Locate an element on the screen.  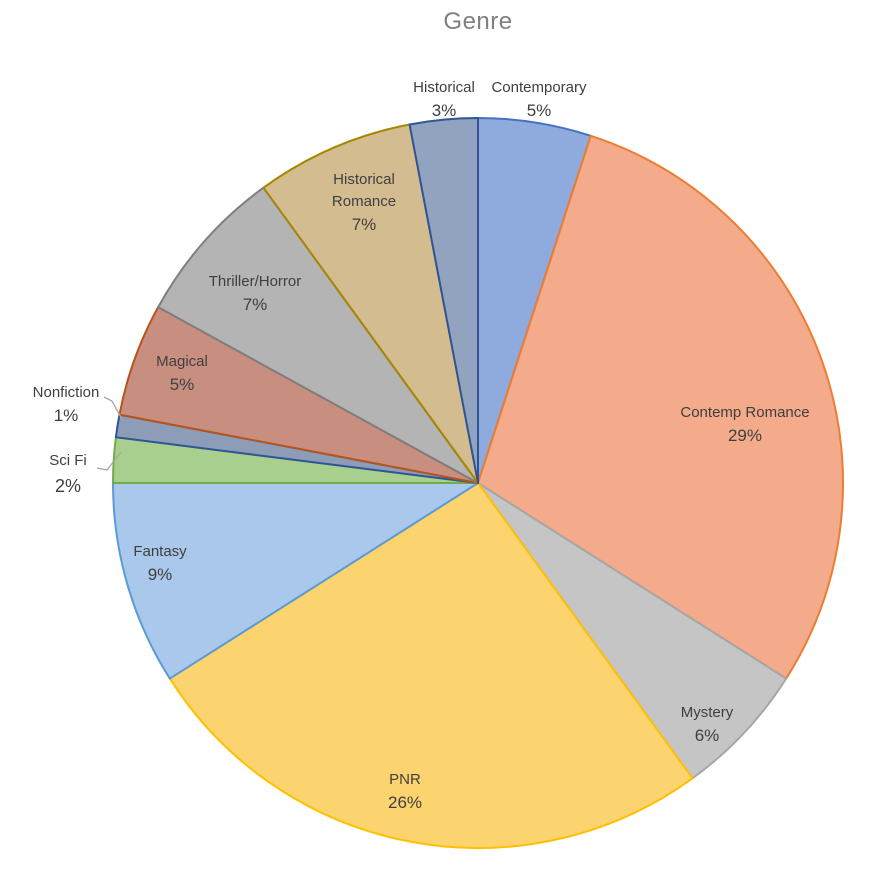
slice-label-mystery: Mystery 6% is located at coordinates (707, 725).